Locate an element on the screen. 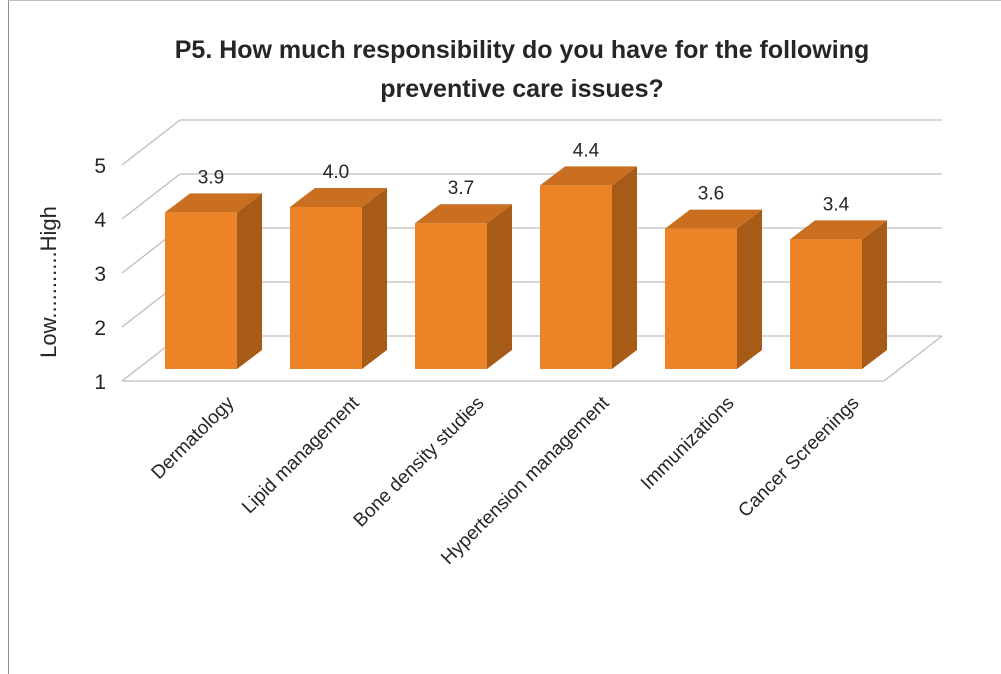 This screenshot has width=1001, height=674. y-axis-label: Low...........High is located at coordinates (48, 282).